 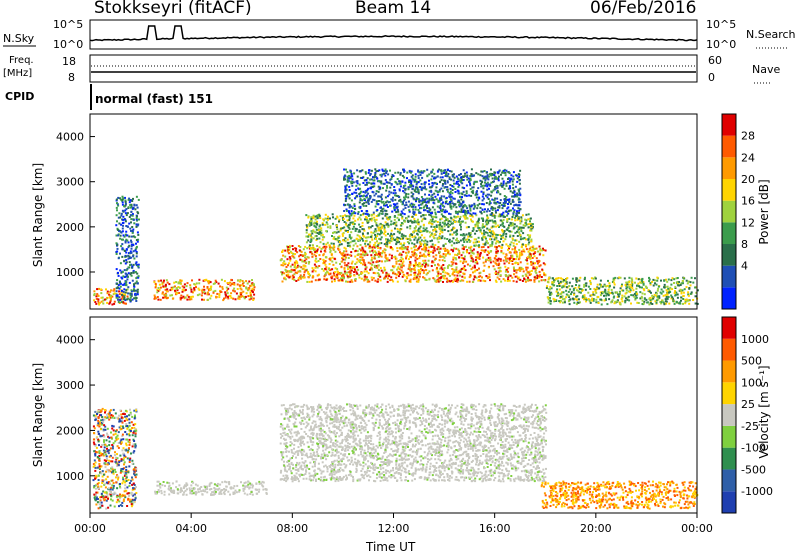 What do you see at coordinates (721, 44) in the screenshot?
I see `nsearch-tick-bottom: 10^0` at bounding box center [721, 44].